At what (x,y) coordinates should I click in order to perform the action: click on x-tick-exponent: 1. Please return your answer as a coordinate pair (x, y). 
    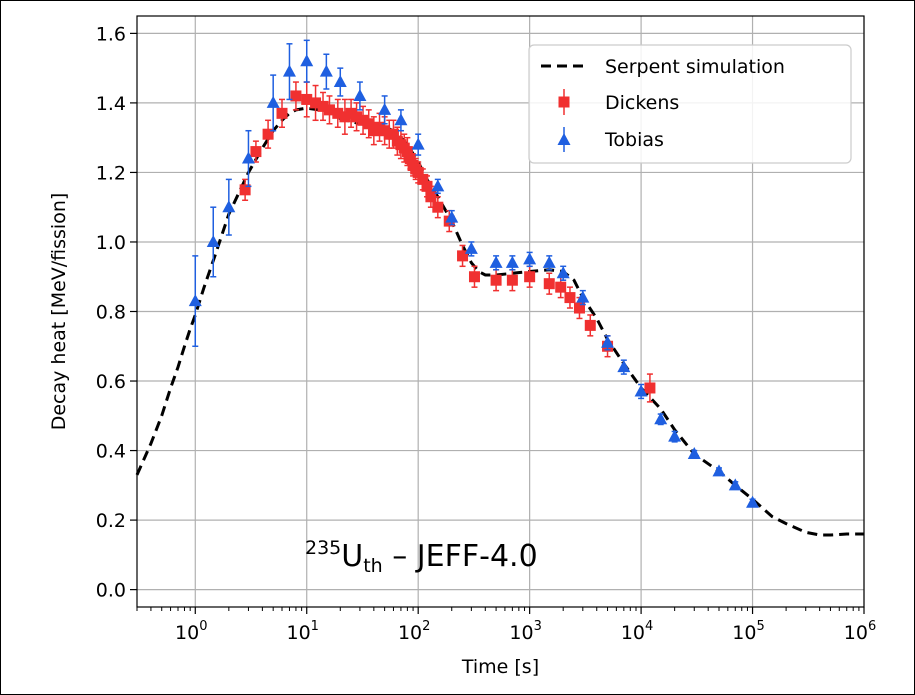
    Looking at the image, I should click on (315, 626).